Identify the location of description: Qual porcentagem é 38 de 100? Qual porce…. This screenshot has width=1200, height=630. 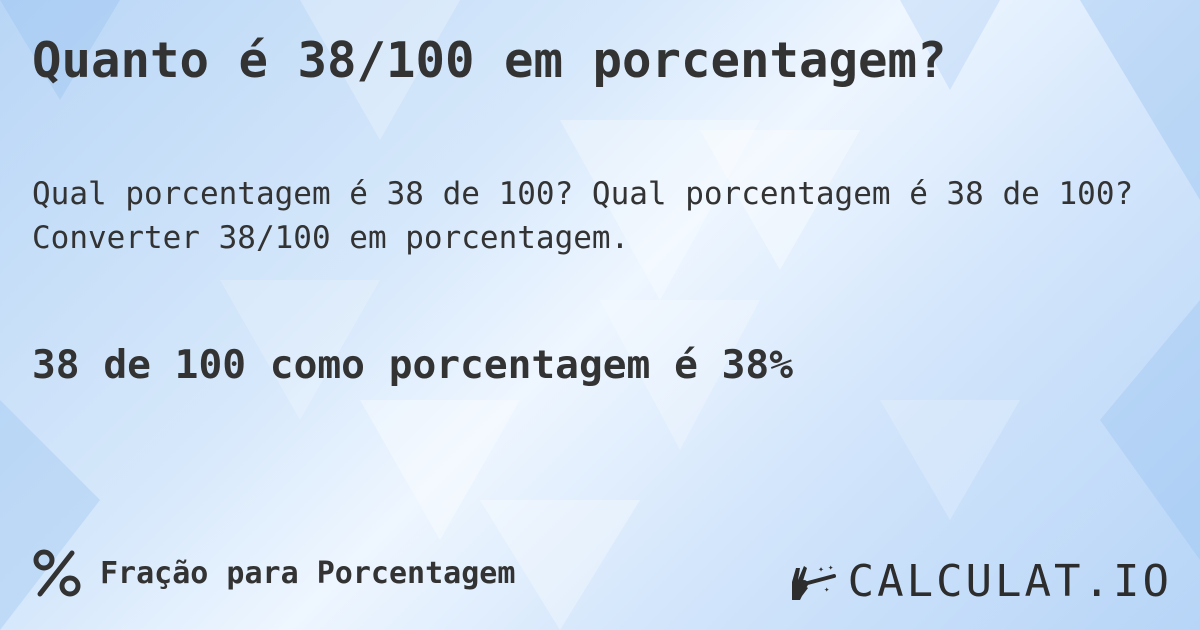
(582, 216).